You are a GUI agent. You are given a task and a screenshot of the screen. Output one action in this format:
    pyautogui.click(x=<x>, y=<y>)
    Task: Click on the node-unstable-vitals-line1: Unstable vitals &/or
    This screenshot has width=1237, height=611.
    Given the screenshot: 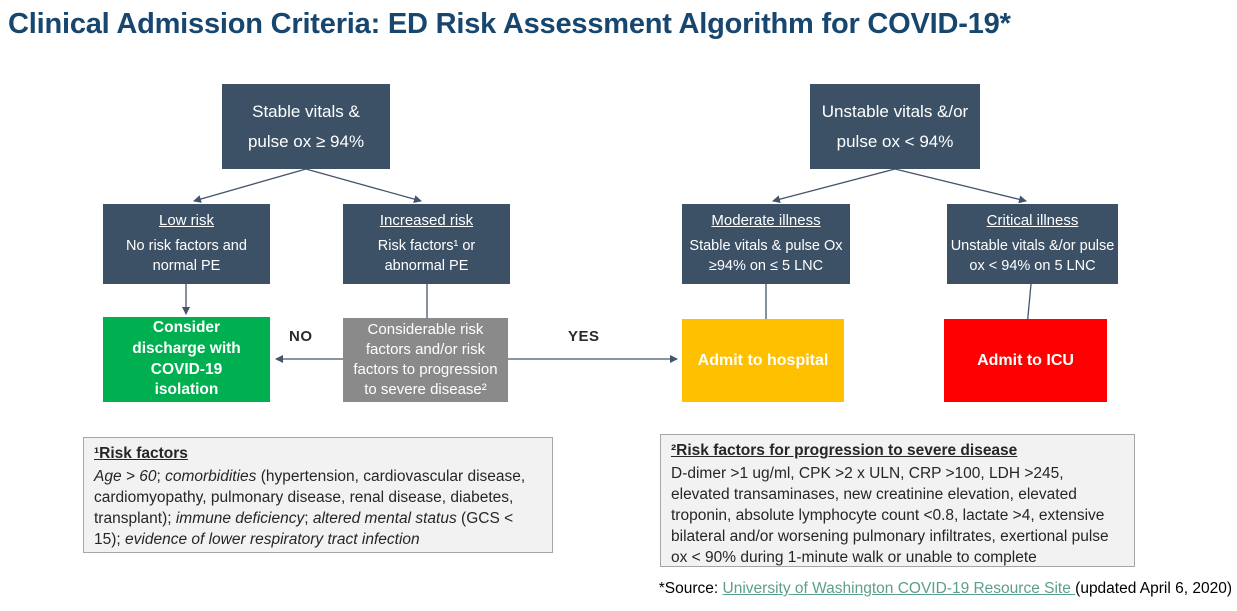 What is the action you would take?
    pyautogui.click(x=895, y=111)
    